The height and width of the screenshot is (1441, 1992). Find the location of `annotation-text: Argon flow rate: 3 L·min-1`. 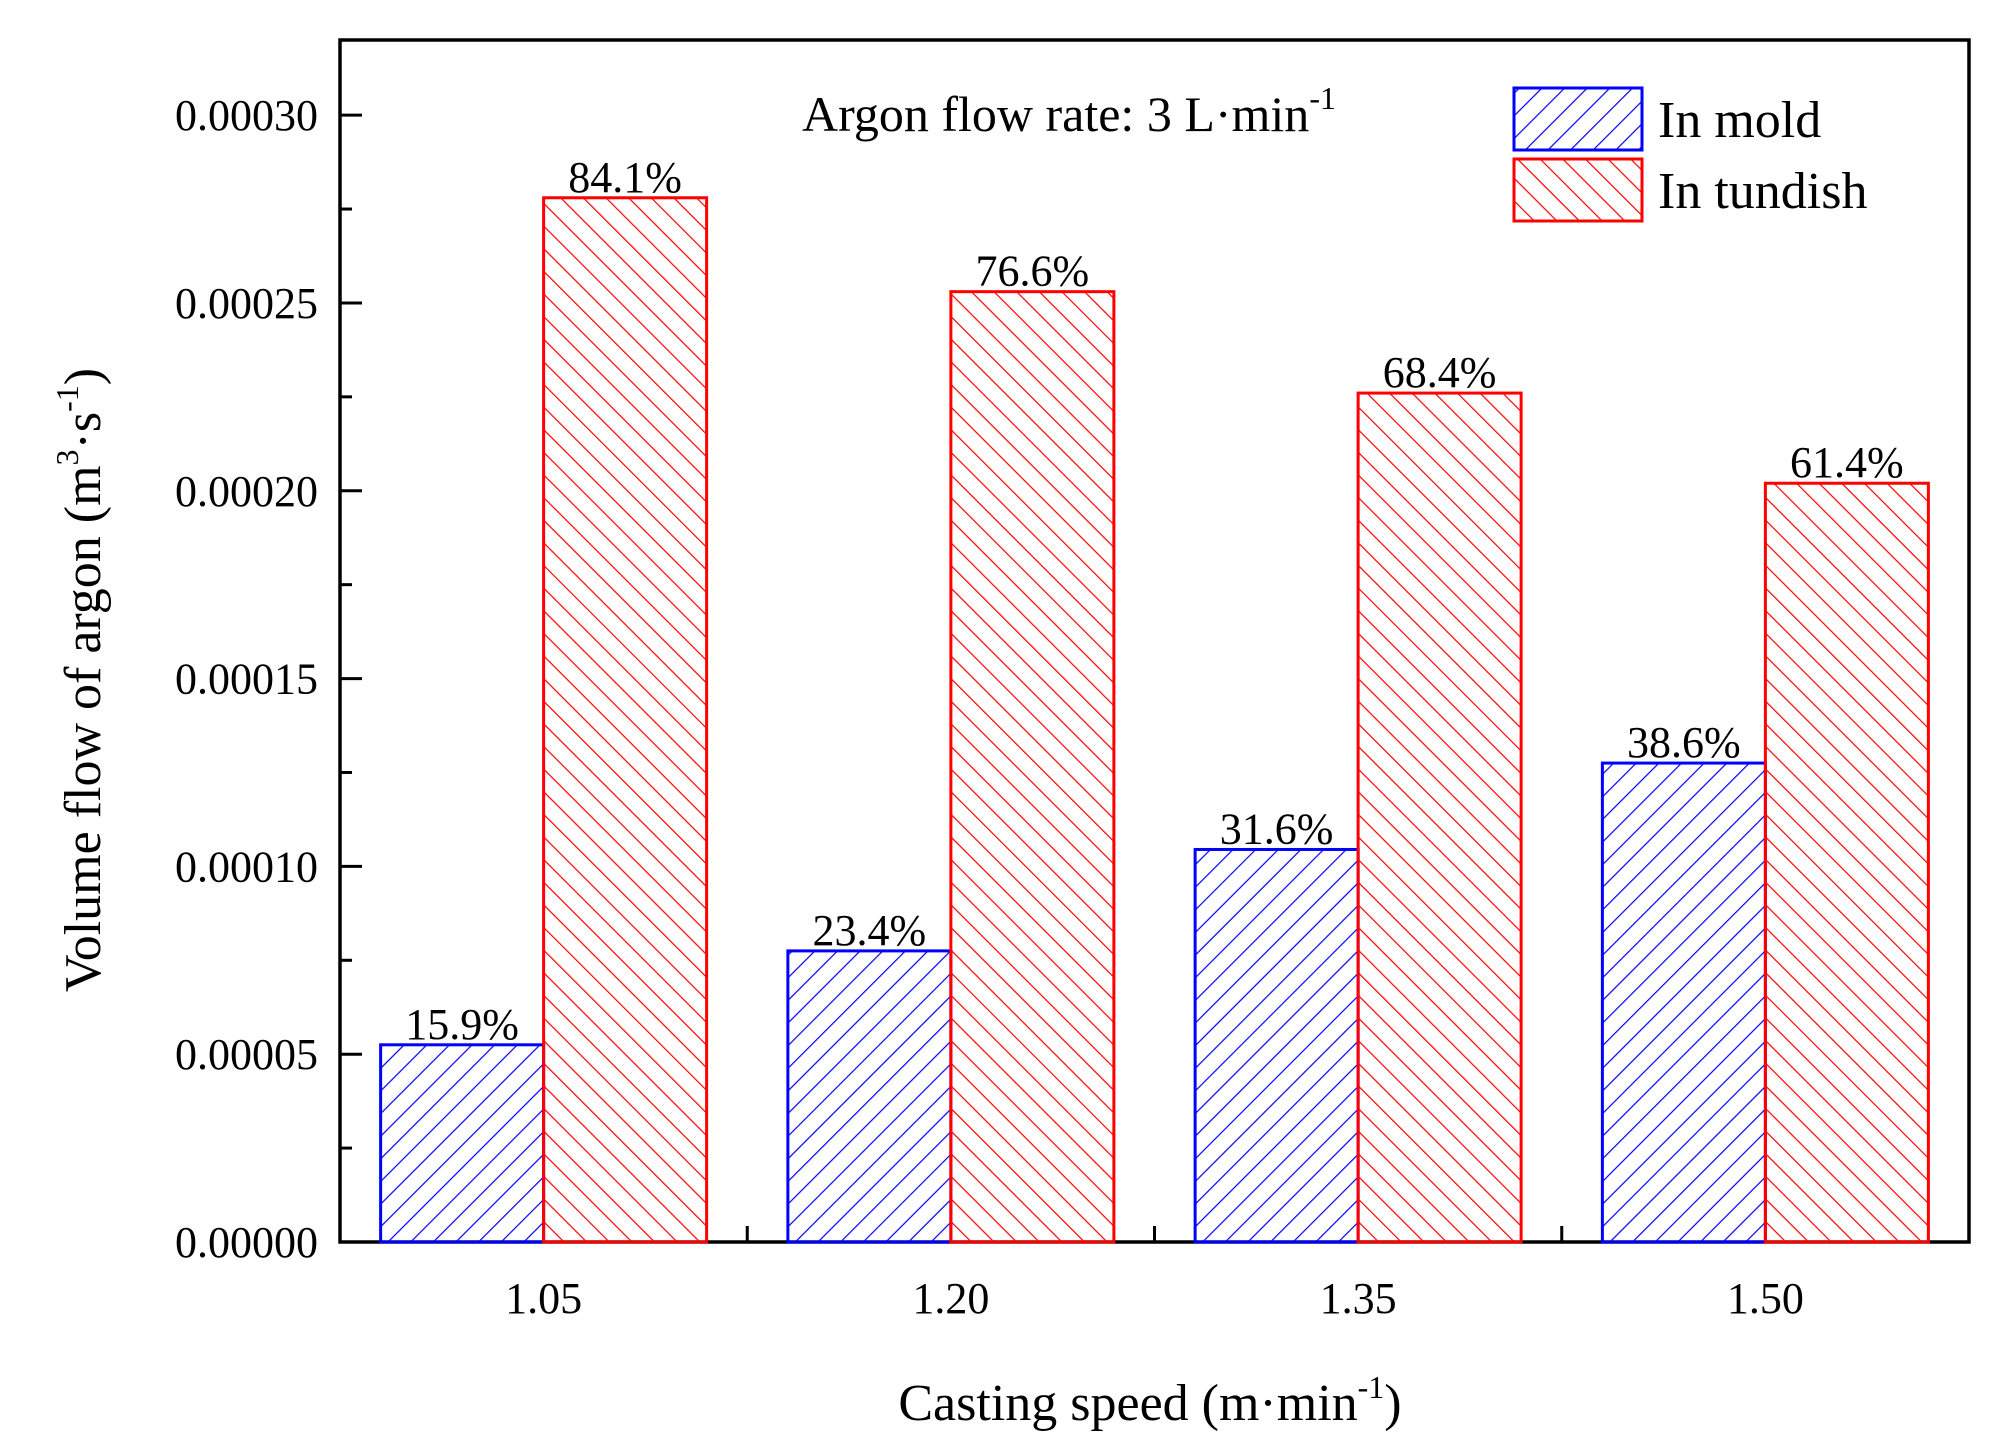

annotation-text: Argon flow rate: 3 L·min-1 is located at coordinates (1069, 111).